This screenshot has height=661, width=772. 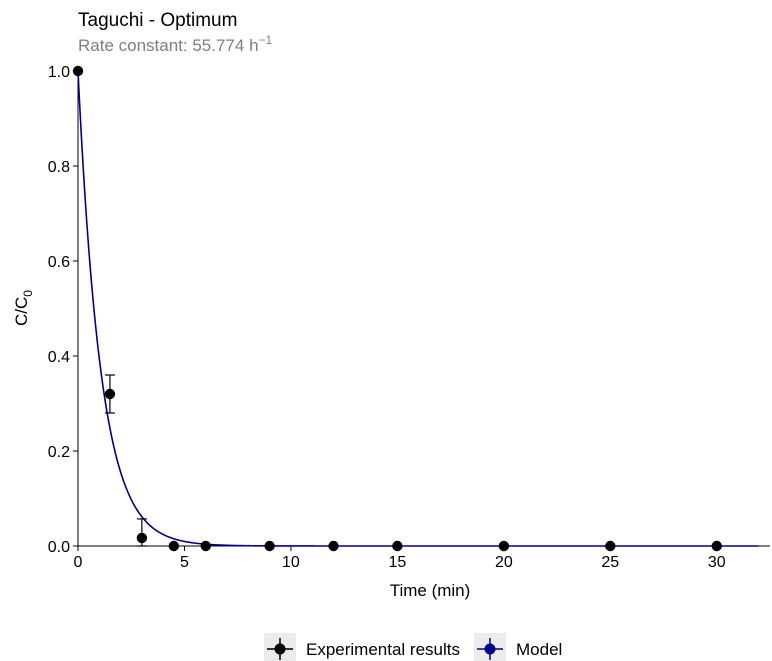 What do you see at coordinates (78, 562) in the screenshot?
I see `x-tick-label: 0` at bounding box center [78, 562].